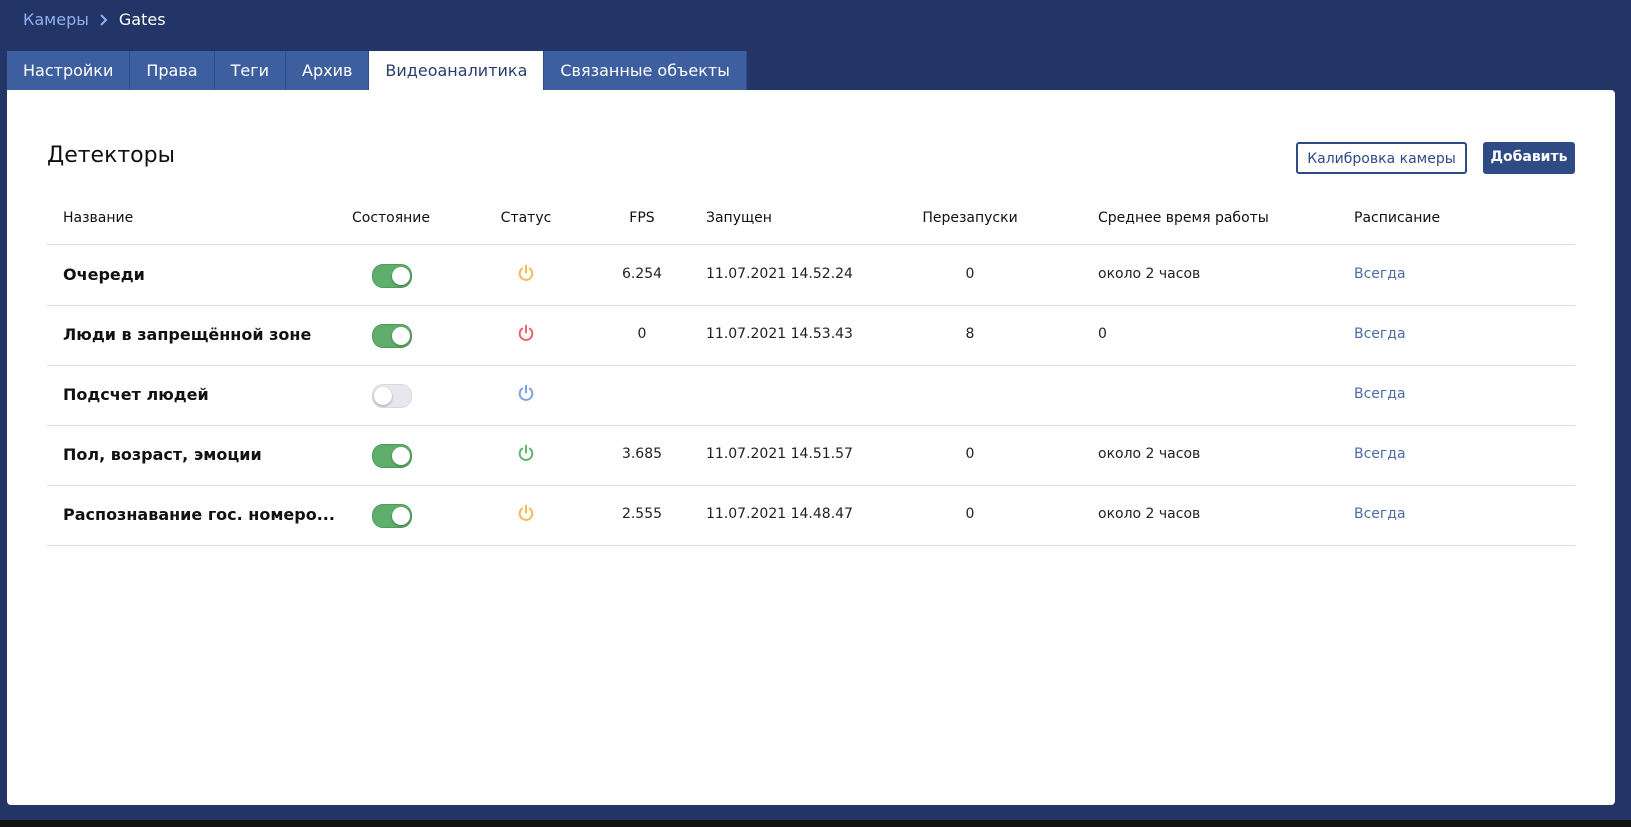  What do you see at coordinates (111, 155) in the screenshot?
I see `section-title: Детекторы` at bounding box center [111, 155].